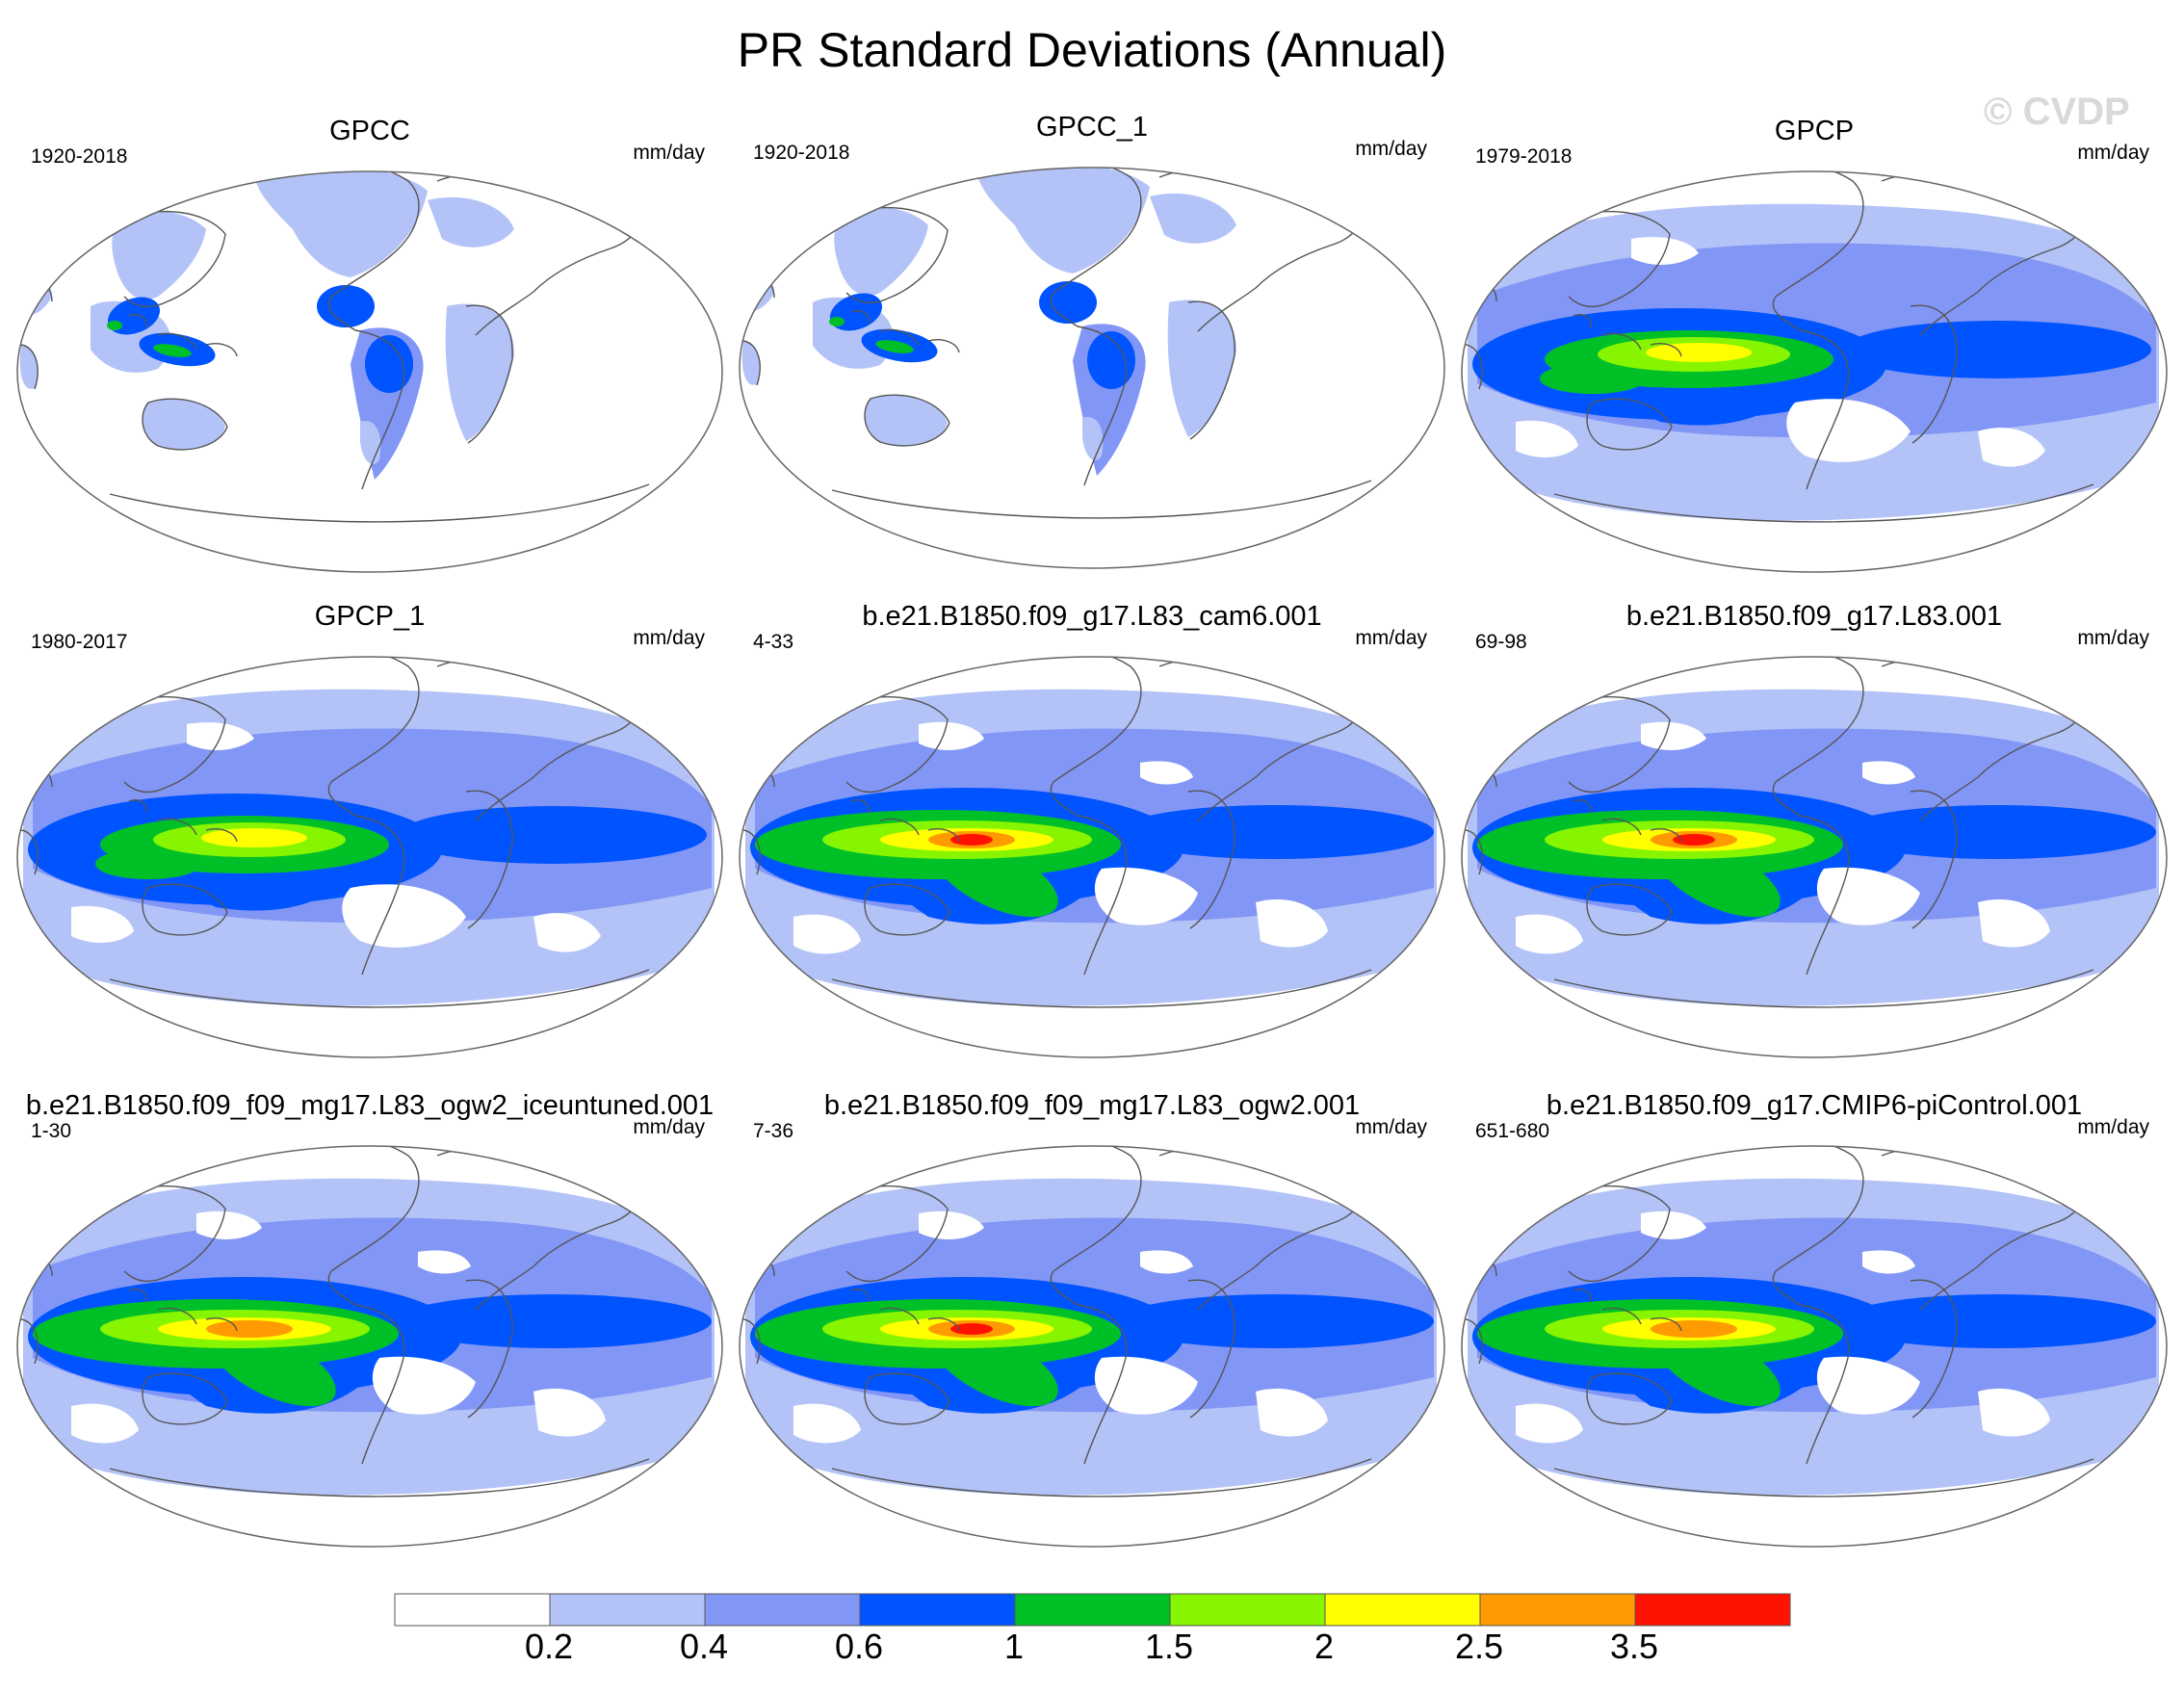 This screenshot has height=1693, width=2184. What do you see at coordinates (2057, 112) in the screenshot?
I see `cvdp-watermark: © CVDP` at bounding box center [2057, 112].